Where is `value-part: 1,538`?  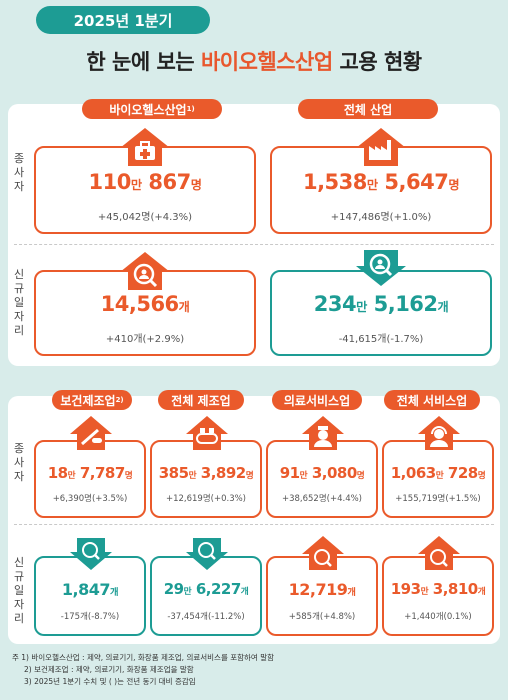
value-part: 1,538 is located at coordinates (334, 182).